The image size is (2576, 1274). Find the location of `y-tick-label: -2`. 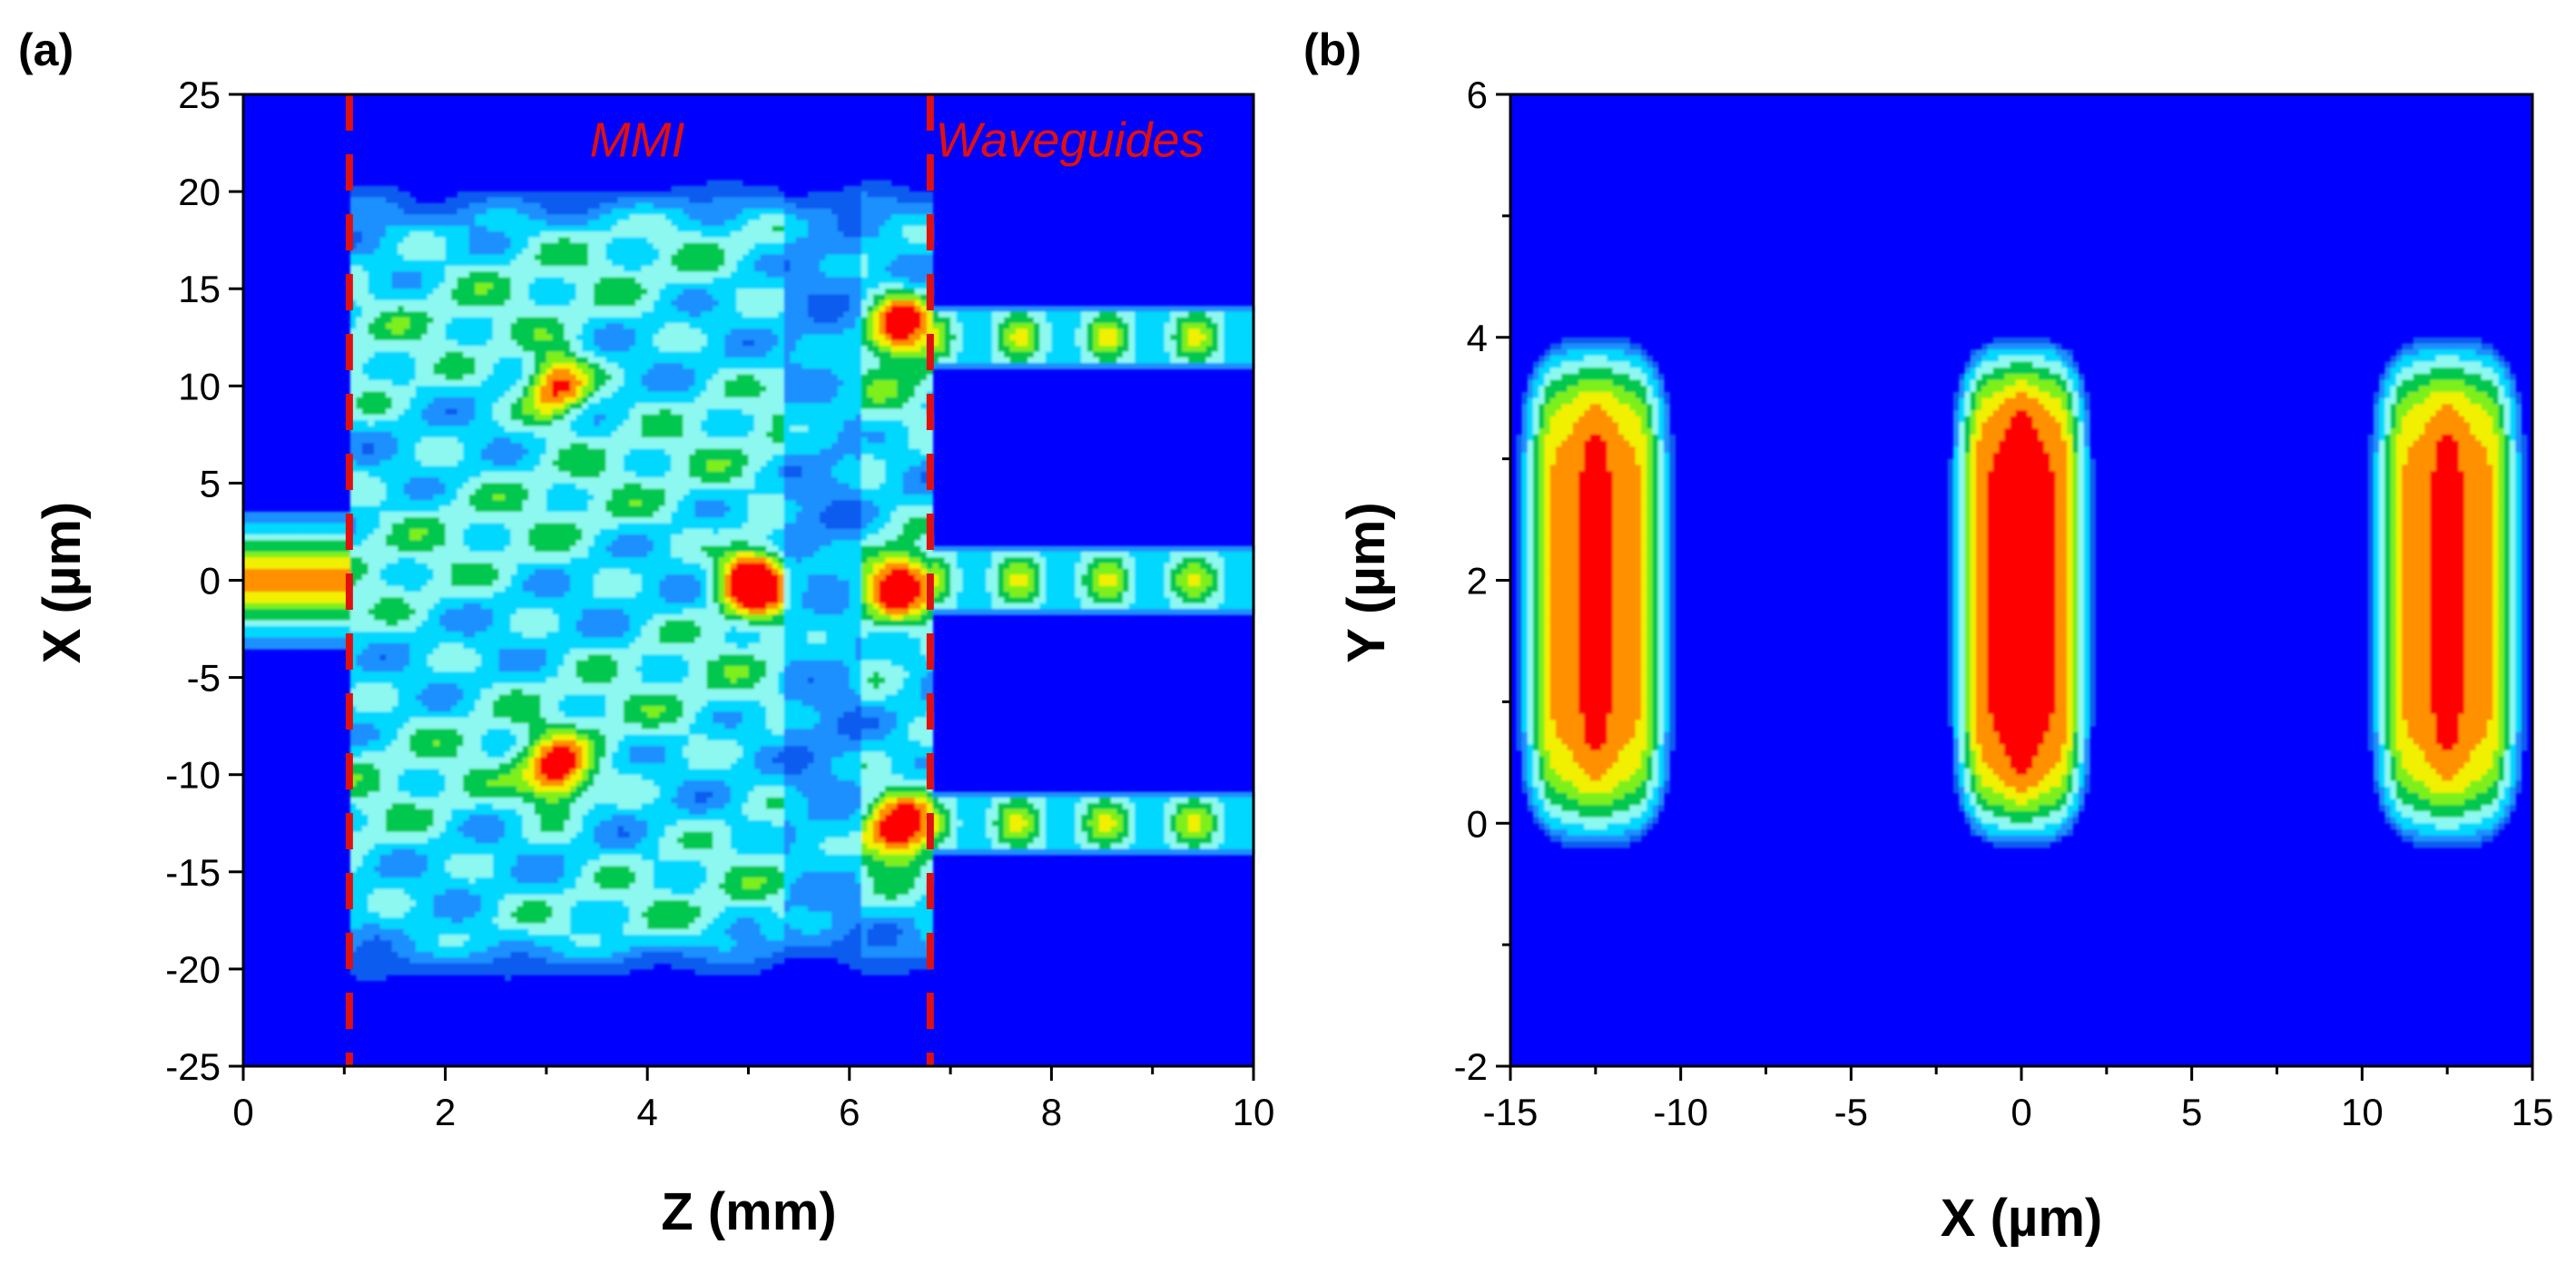

y-tick-label: -2 is located at coordinates (1471, 1066).